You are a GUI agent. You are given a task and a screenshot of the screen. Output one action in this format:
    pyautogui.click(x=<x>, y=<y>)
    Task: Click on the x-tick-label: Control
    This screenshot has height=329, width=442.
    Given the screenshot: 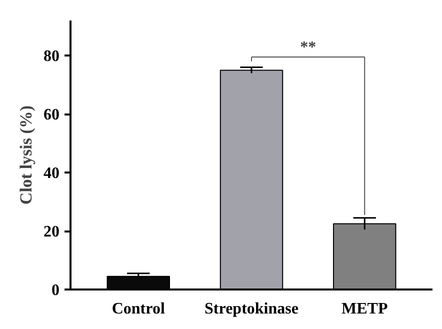 What is the action you would take?
    pyautogui.click(x=139, y=309)
    